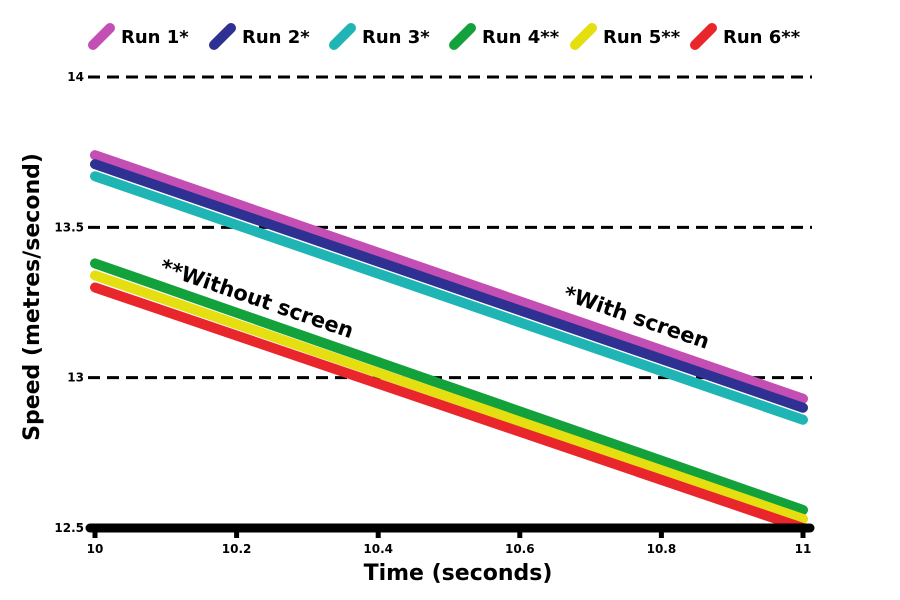  Describe the element at coordinates (237, 549) in the screenshot. I see `x-tick-label: 10.2` at that location.